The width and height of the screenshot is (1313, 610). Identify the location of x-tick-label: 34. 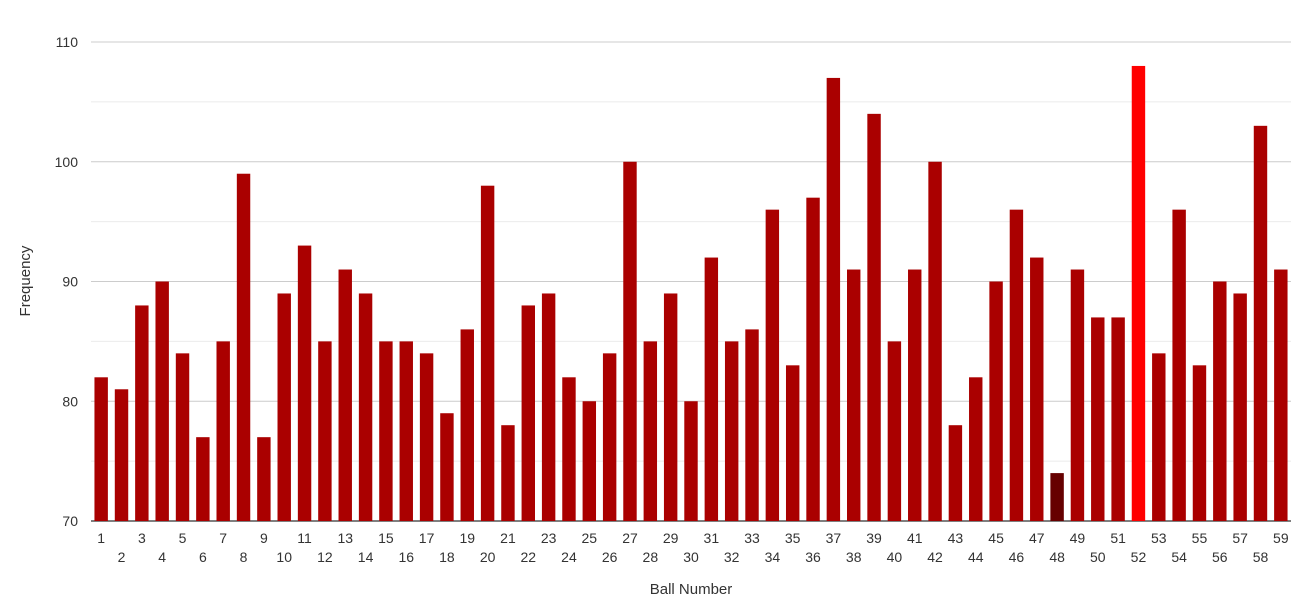
(773, 557).